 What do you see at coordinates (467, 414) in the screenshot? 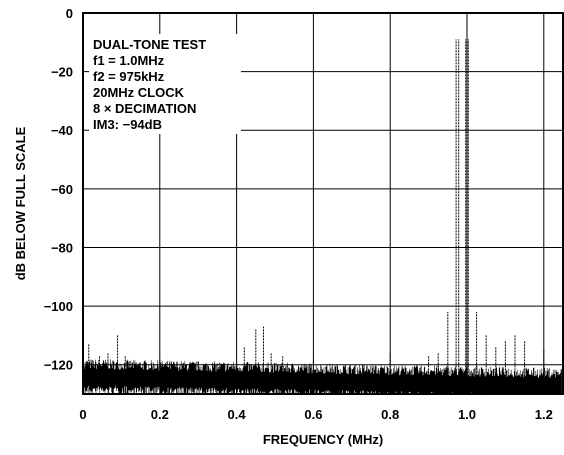
I see `x-tick-label: 1.0` at bounding box center [467, 414].